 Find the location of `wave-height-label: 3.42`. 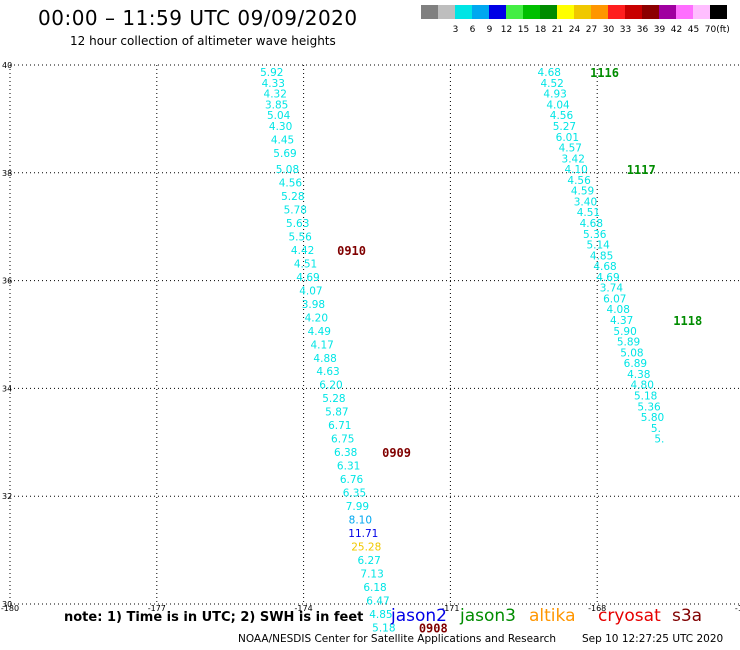

wave-height-label: 3.42 is located at coordinates (573, 159).